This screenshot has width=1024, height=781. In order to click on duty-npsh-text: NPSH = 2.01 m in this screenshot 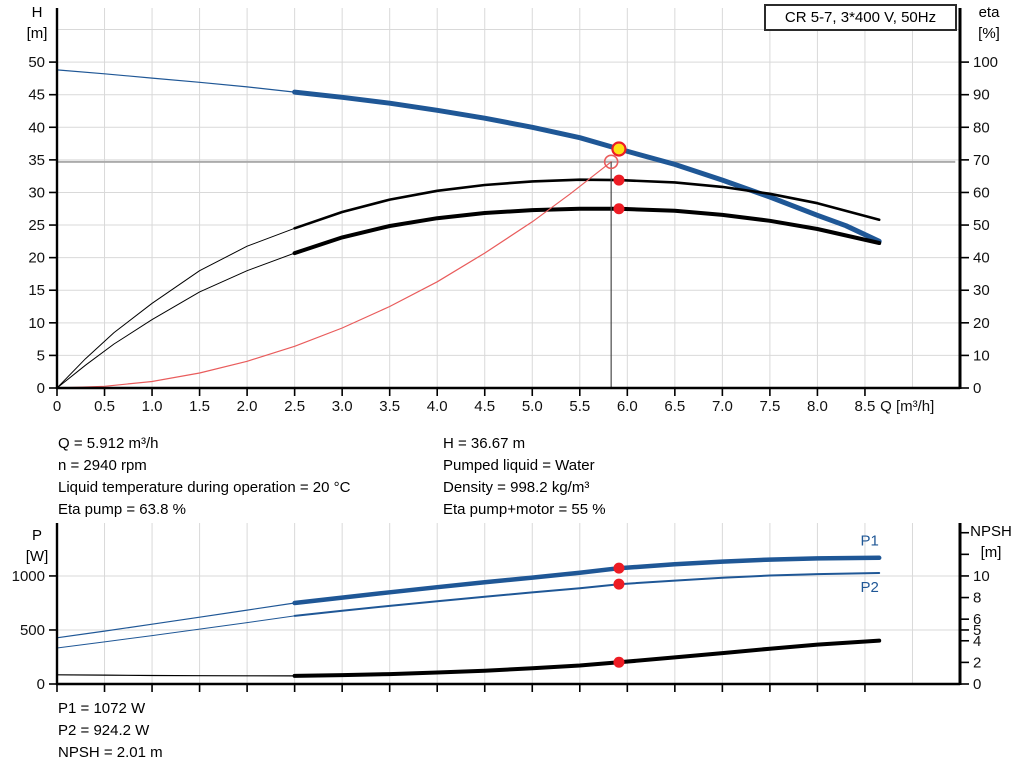, I will do `click(110, 752)`.